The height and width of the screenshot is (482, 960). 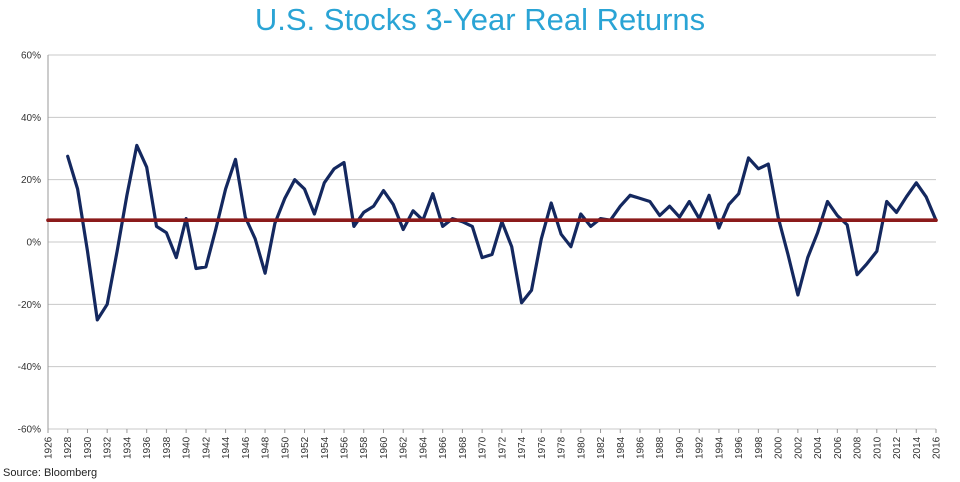 I want to click on y-tick-label: -20%, so click(x=29, y=305).